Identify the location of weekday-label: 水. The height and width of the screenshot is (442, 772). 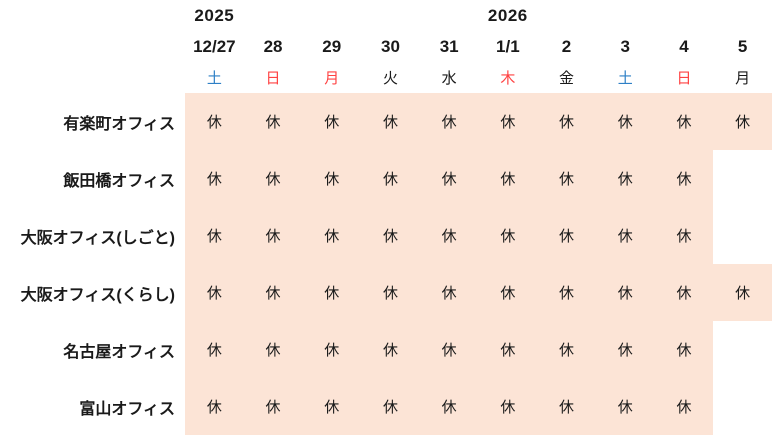
(449, 78).